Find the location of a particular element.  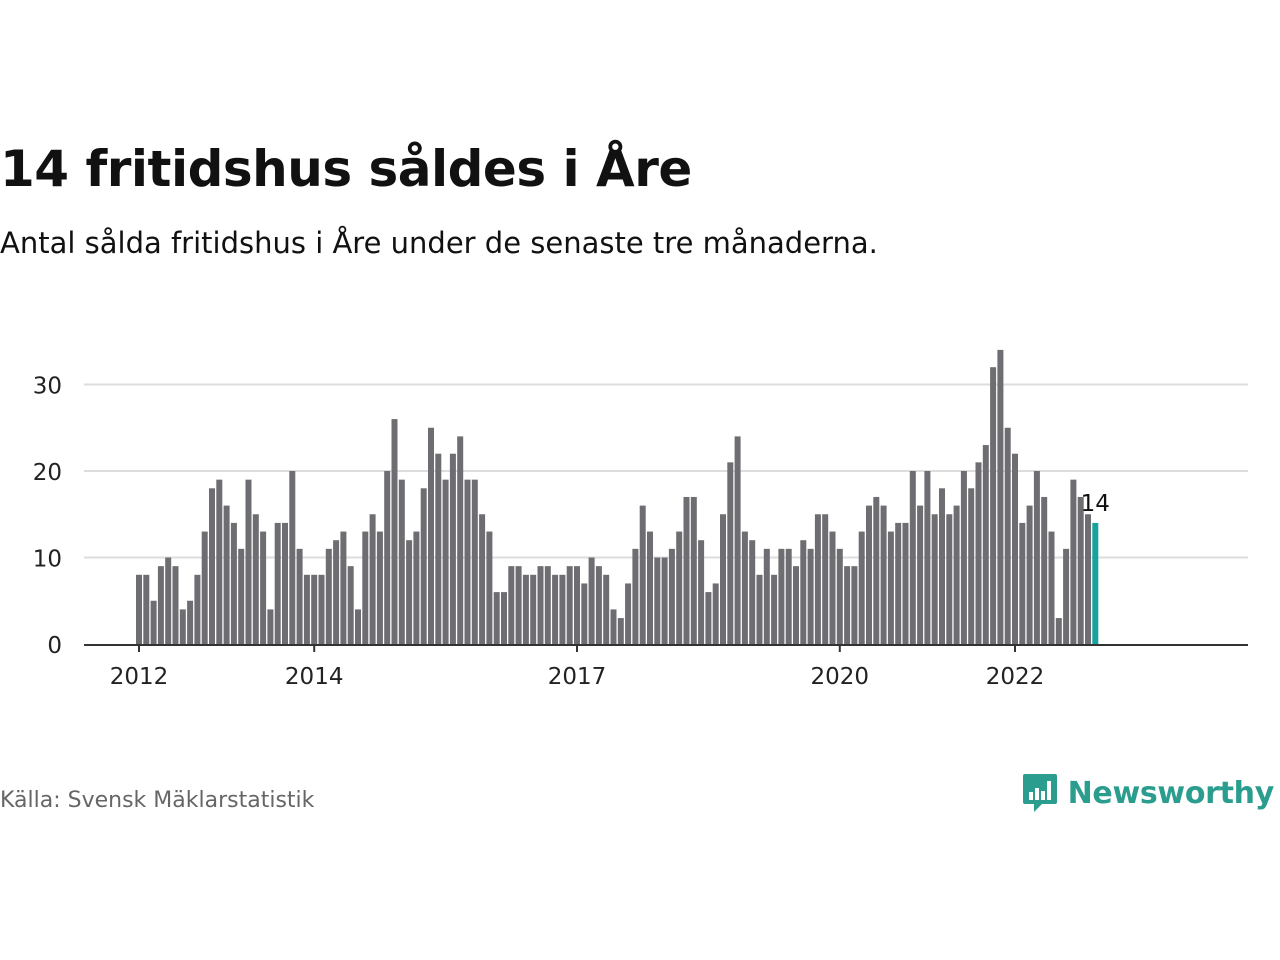

bar-highlight is located at coordinates (1095, 583).